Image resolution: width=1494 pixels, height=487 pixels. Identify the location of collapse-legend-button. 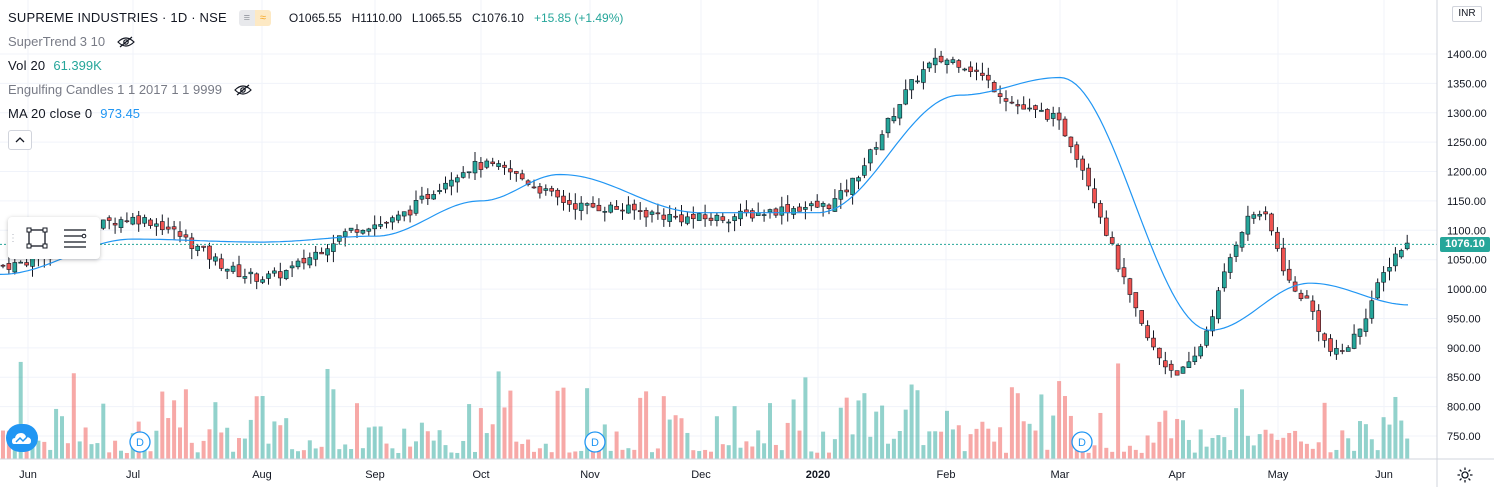
(20, 140).